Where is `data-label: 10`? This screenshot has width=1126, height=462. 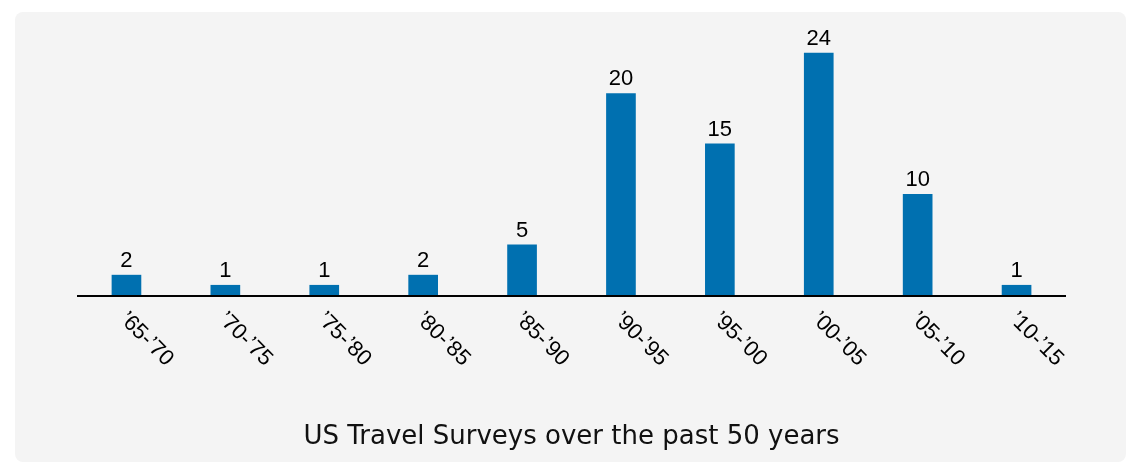
data-label: 10 is located at coordinates (917, 179).